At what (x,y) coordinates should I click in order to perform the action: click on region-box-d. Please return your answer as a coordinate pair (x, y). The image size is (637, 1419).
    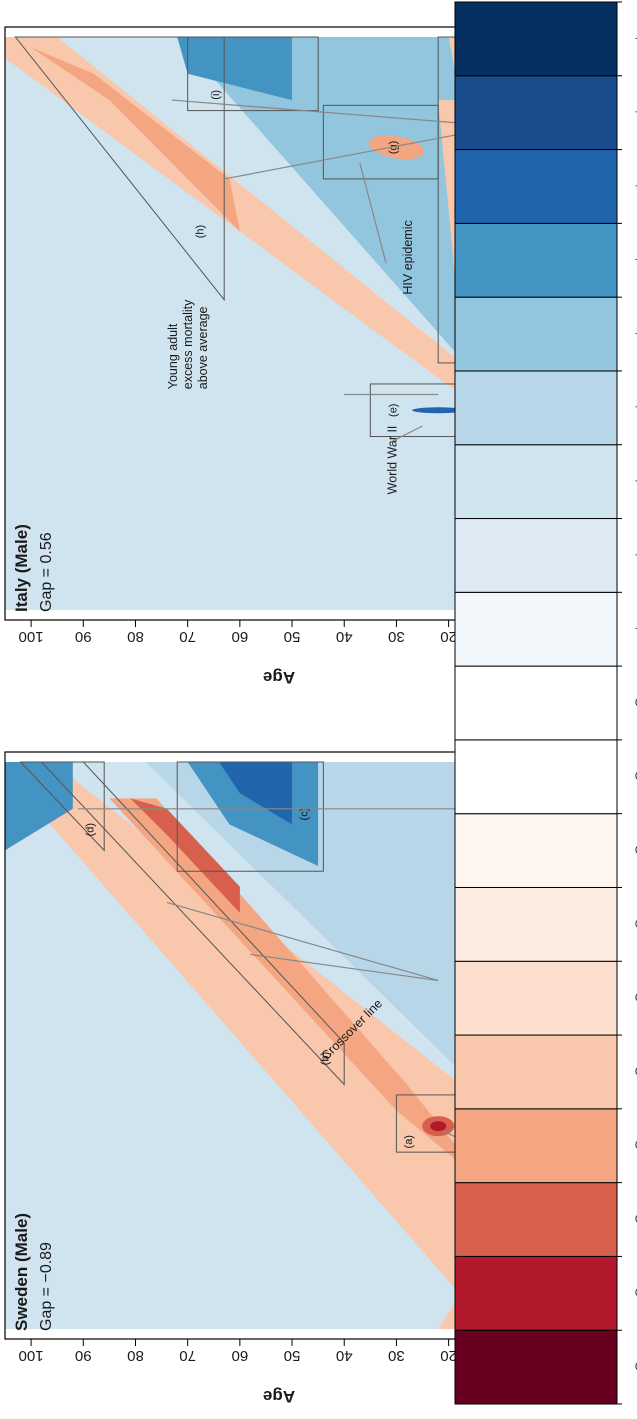
    Looking at the image, I should click on (62, 806).